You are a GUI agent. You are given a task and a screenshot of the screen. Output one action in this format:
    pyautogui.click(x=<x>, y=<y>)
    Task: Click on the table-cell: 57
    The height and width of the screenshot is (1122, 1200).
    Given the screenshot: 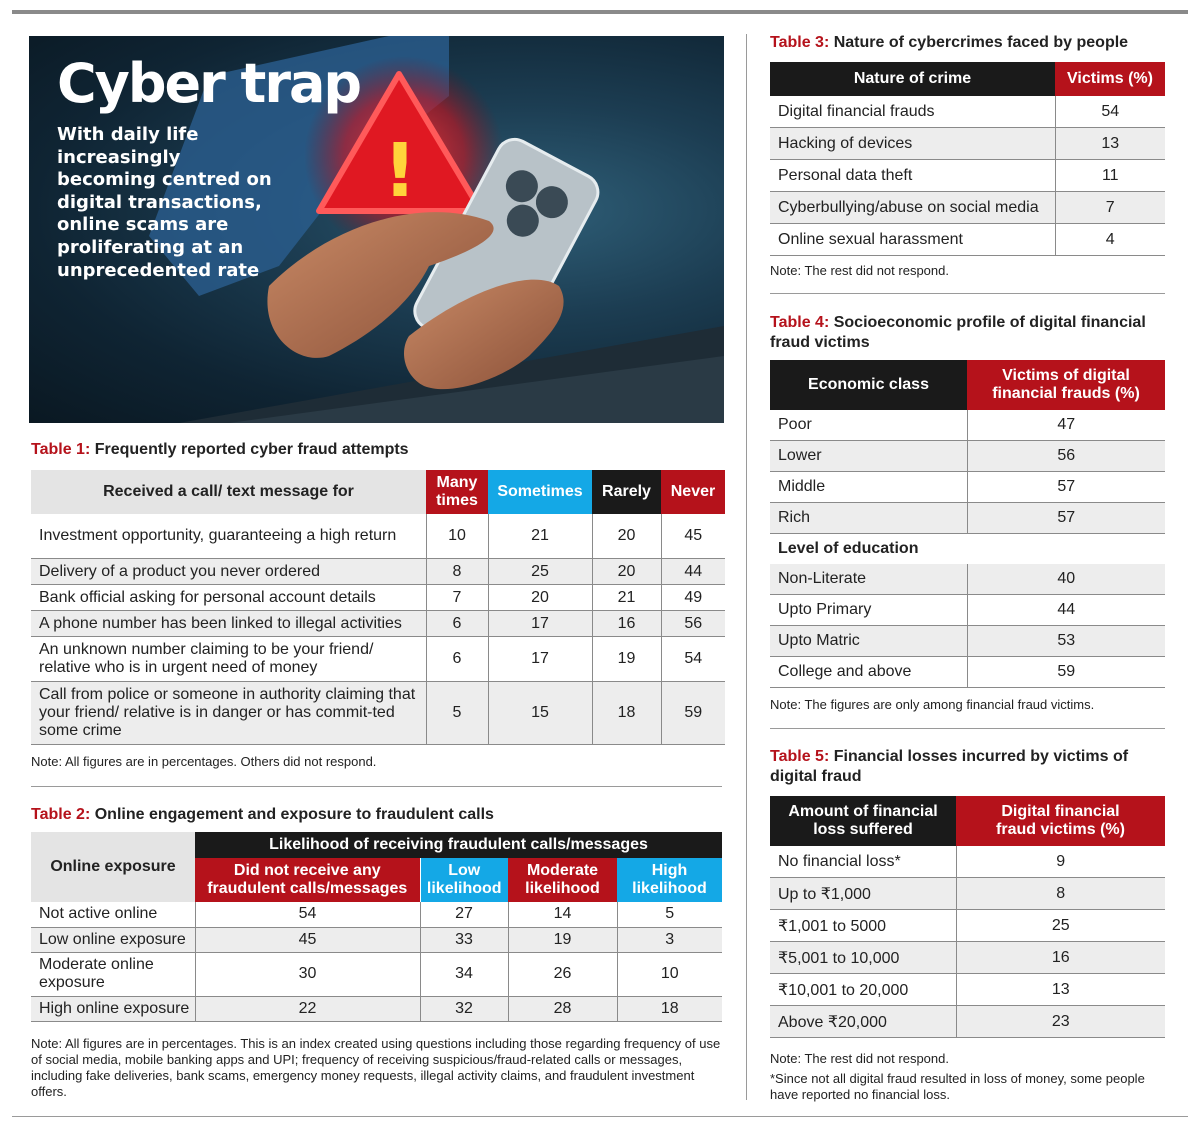 What is the action you would take?
    pyautogui.click(x=1066, y=487)
    